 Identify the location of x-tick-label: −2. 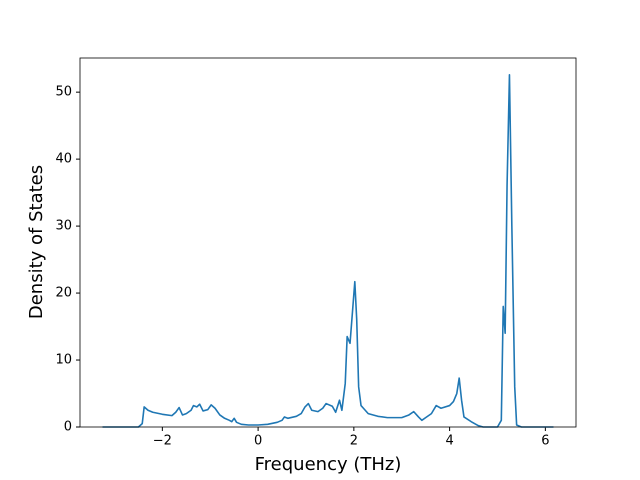
(162, 441).